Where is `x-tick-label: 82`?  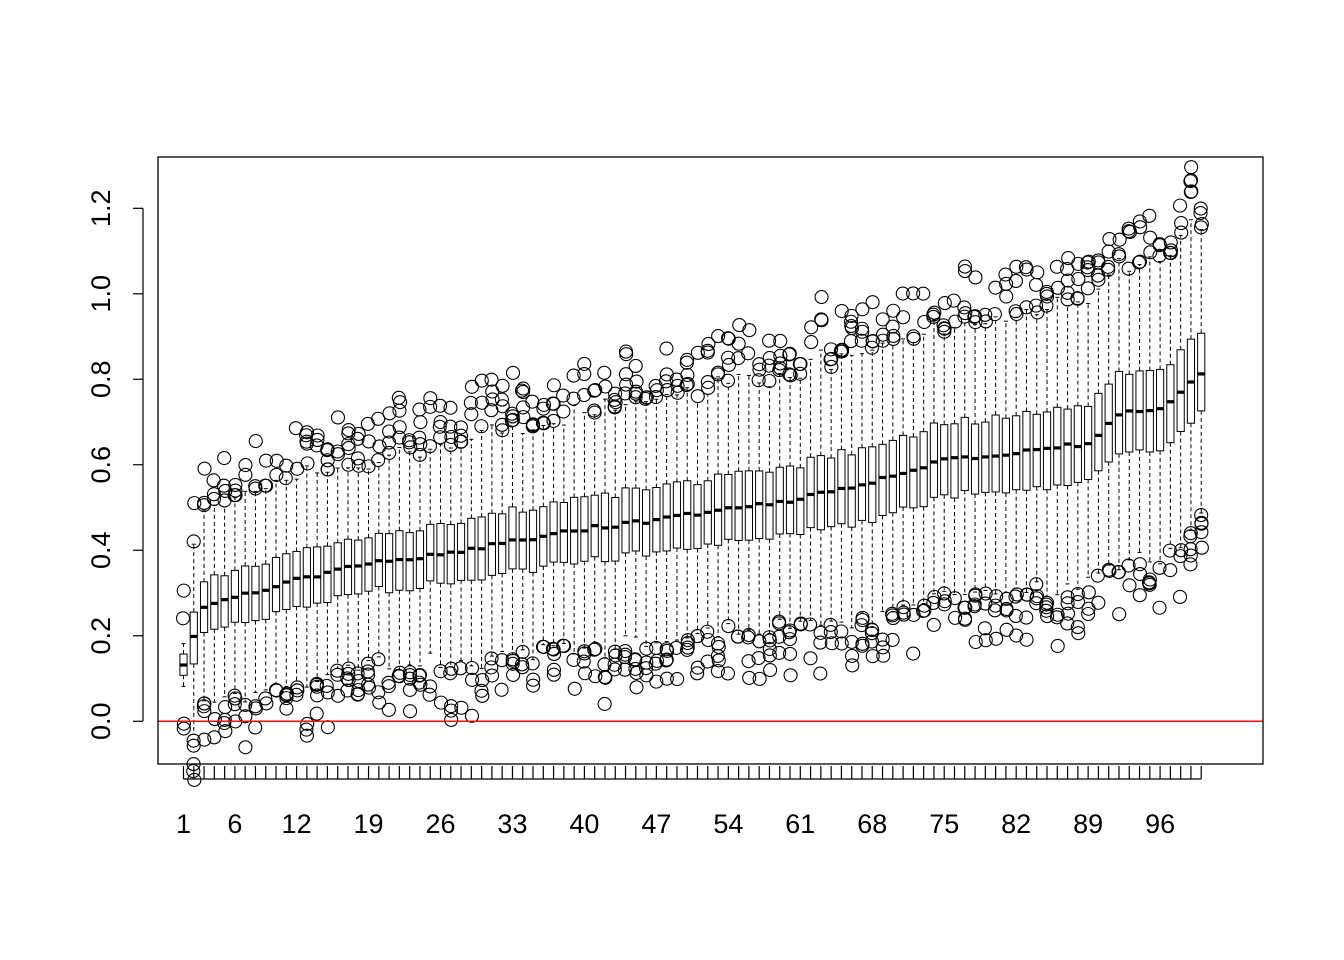
x-tick-label: 82 is located at coordinates (1016, 824).